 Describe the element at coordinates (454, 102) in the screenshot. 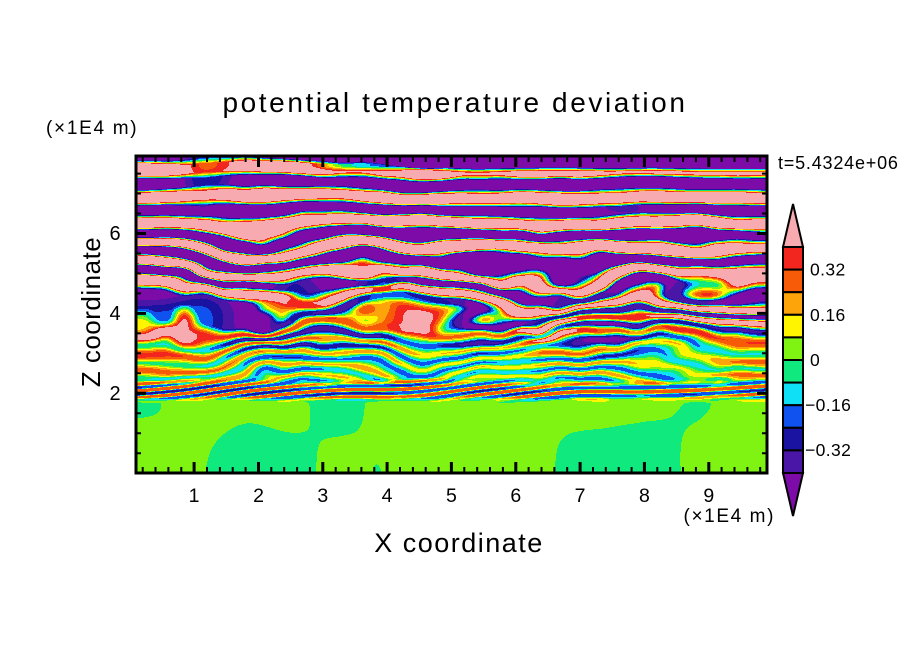

I see `svg-text:potential temperature deviatio: potential temperature deviation` at that location.